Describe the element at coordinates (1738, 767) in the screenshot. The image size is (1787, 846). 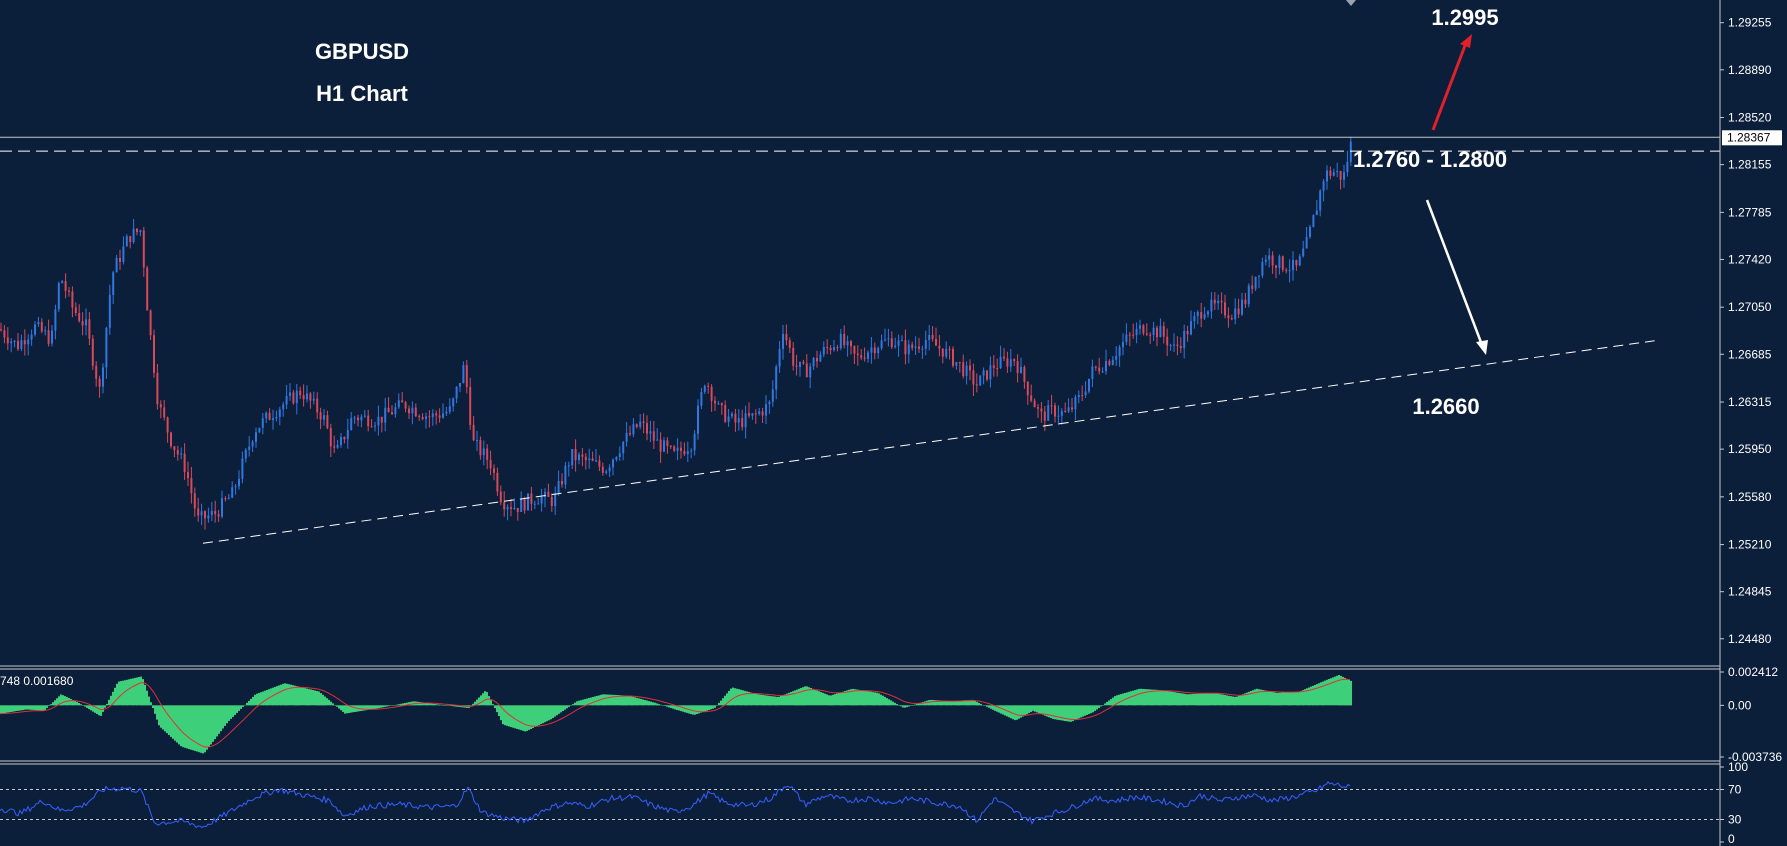
I see `rsi-tick-label: 100` at that location.